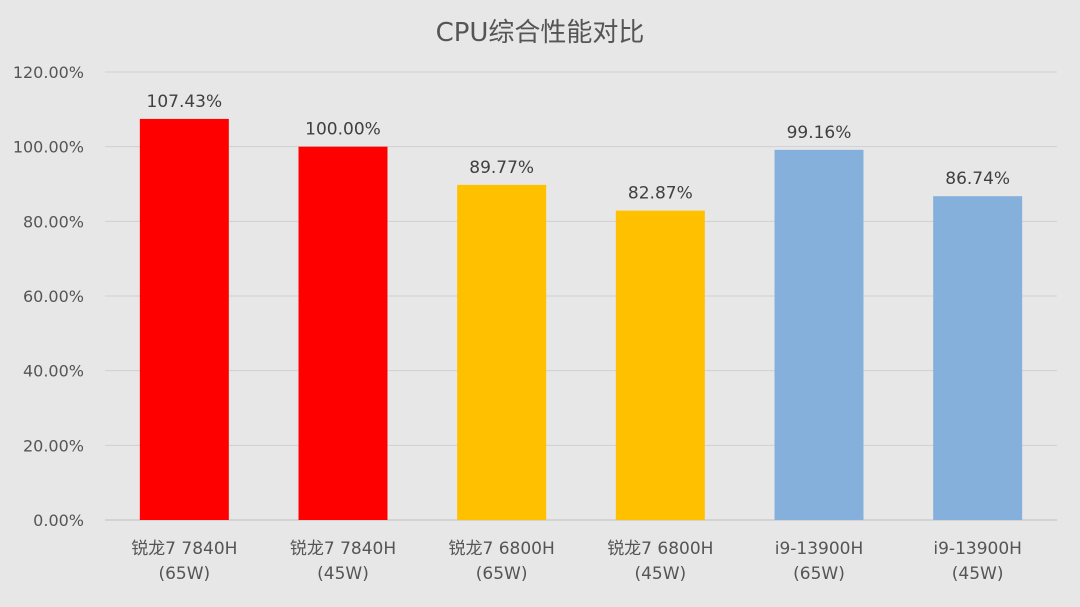 The image size is (1080, 607). I want to click on y-tick-label: 40.00%, so click(53, 371).